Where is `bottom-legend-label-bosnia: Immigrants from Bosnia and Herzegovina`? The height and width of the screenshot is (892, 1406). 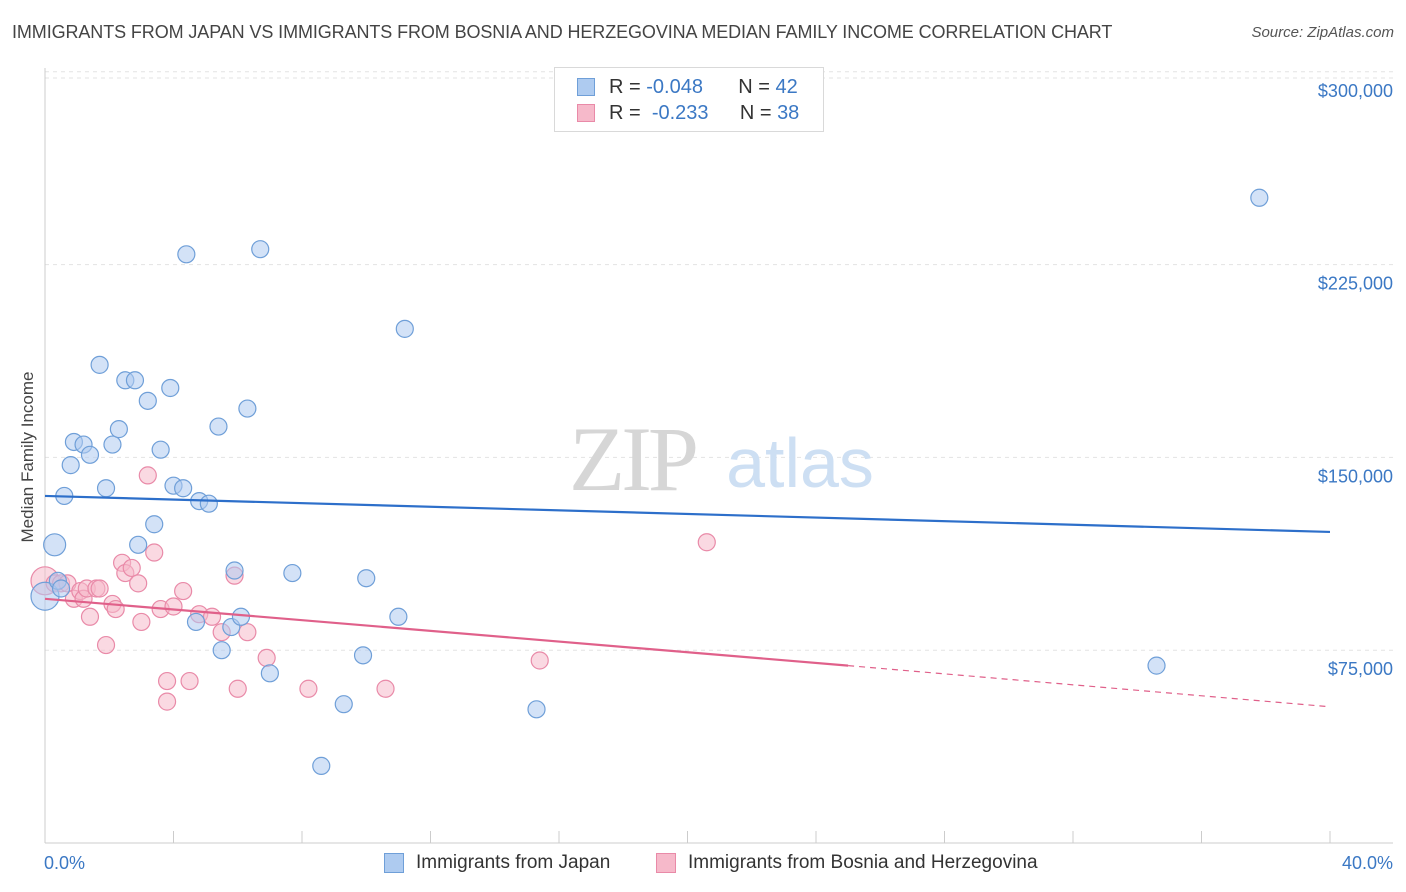
bottom-legend-label-bosnia: Immigrants from Bosnia and Herzegovina is located at coordinates (863, 862).